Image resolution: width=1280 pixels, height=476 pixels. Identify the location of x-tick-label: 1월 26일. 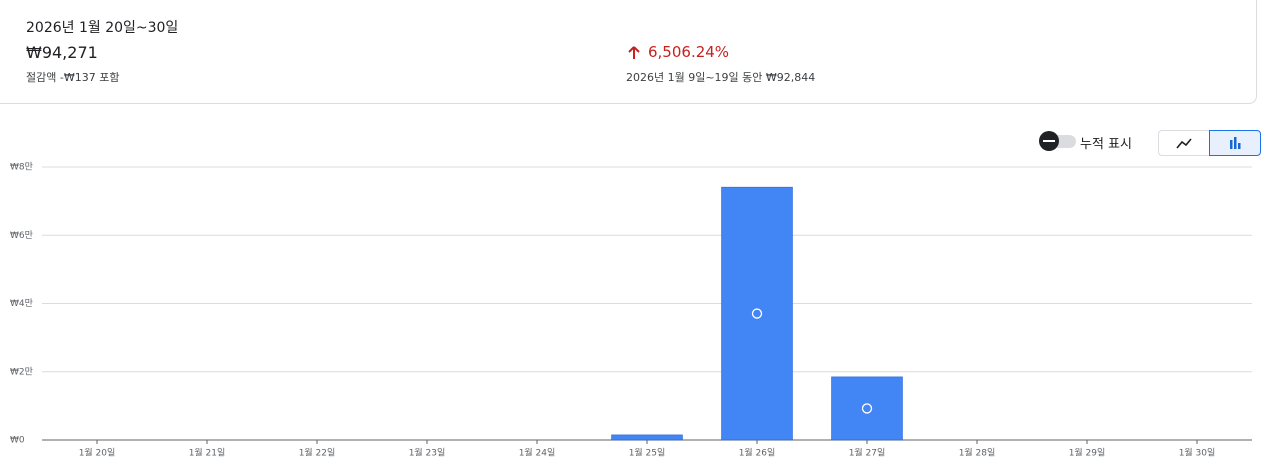
(757, 453).